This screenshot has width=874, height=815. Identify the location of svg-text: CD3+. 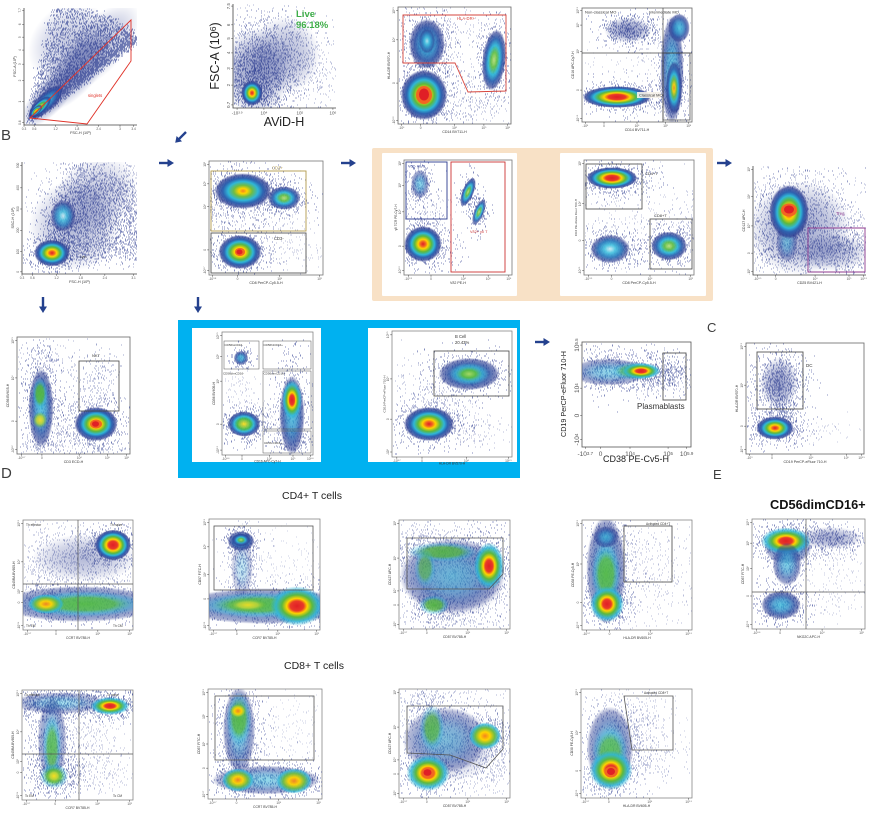
(277, 168).